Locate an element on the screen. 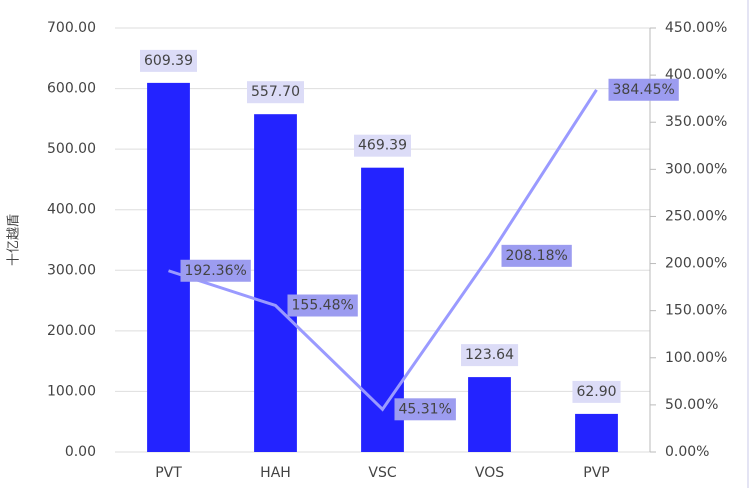  y-tick-label: 600.00 is located at coordinates (71, 89).